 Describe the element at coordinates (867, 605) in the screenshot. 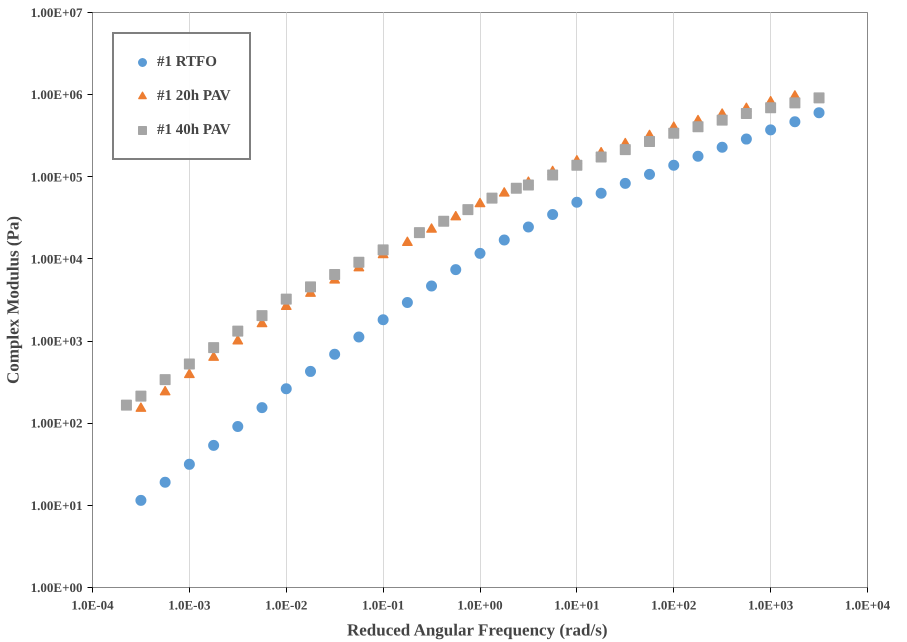

I see `x-tick-label: 1.0E+04` at that location.